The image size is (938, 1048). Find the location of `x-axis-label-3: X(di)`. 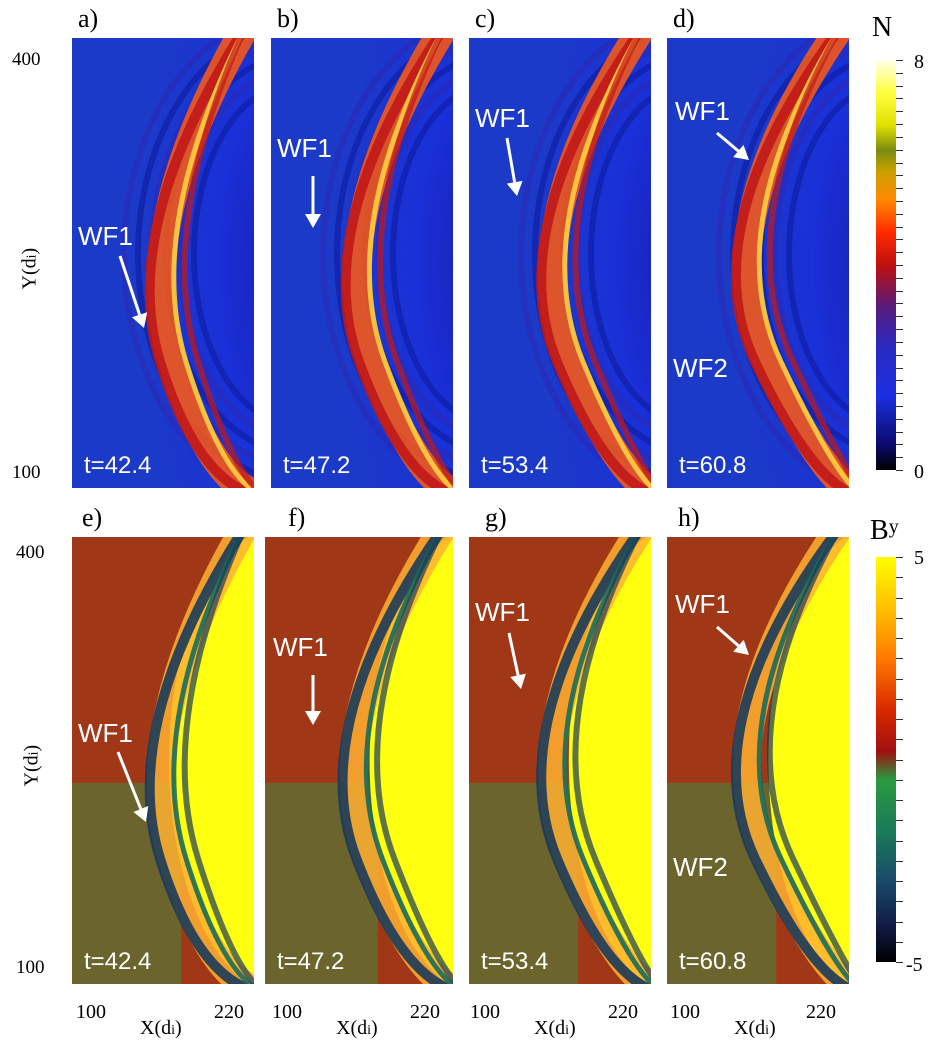

x-axis-label-3: X(di) is located at coordinates (555, 1028).